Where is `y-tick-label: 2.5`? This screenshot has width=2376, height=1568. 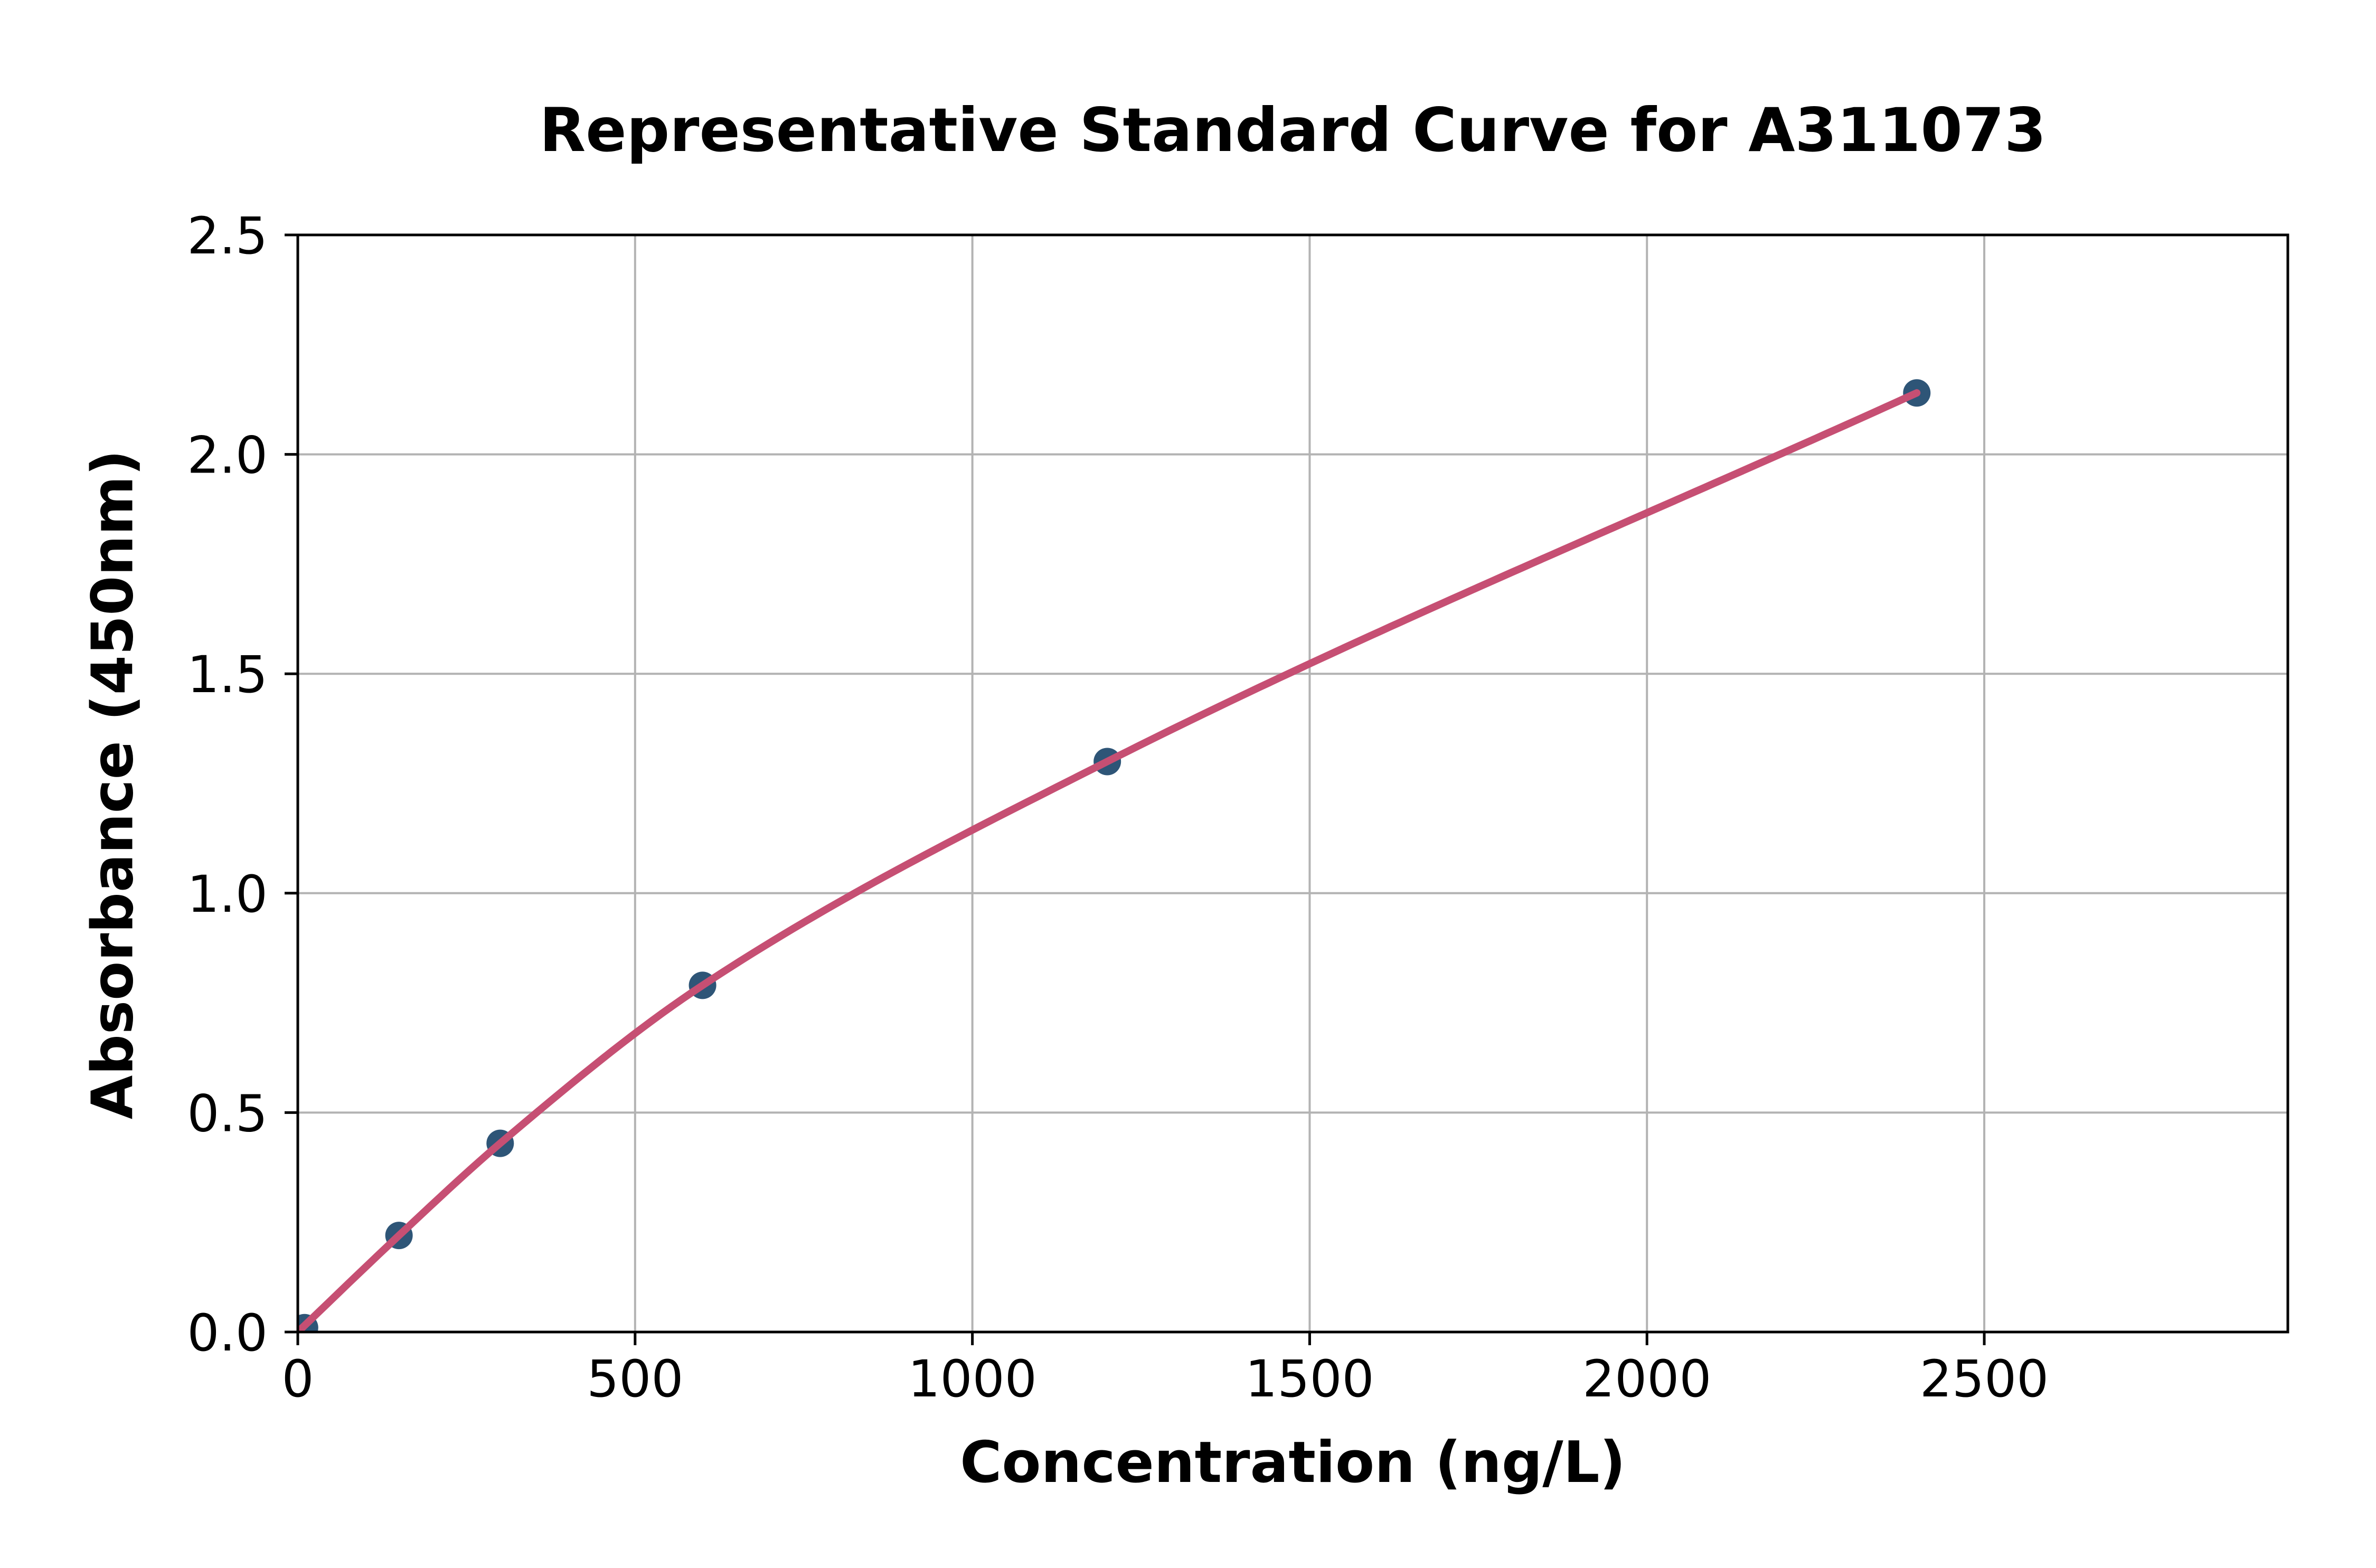
y-tick-label: 2.5 is located at coordinates (227, 236).